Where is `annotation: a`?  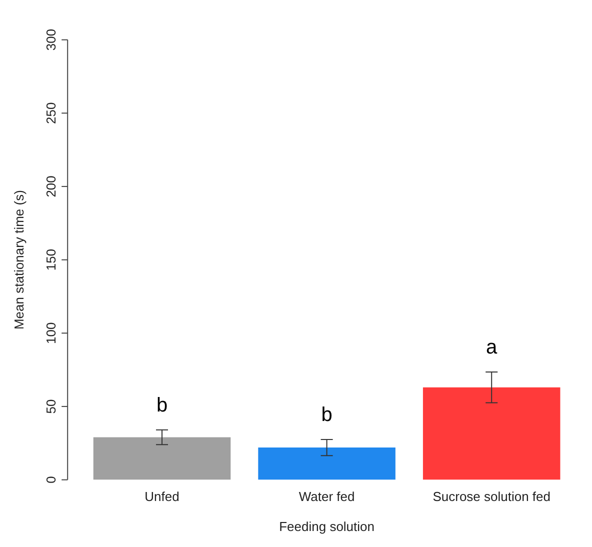
annotation: a is located at coordinates (492, 347).